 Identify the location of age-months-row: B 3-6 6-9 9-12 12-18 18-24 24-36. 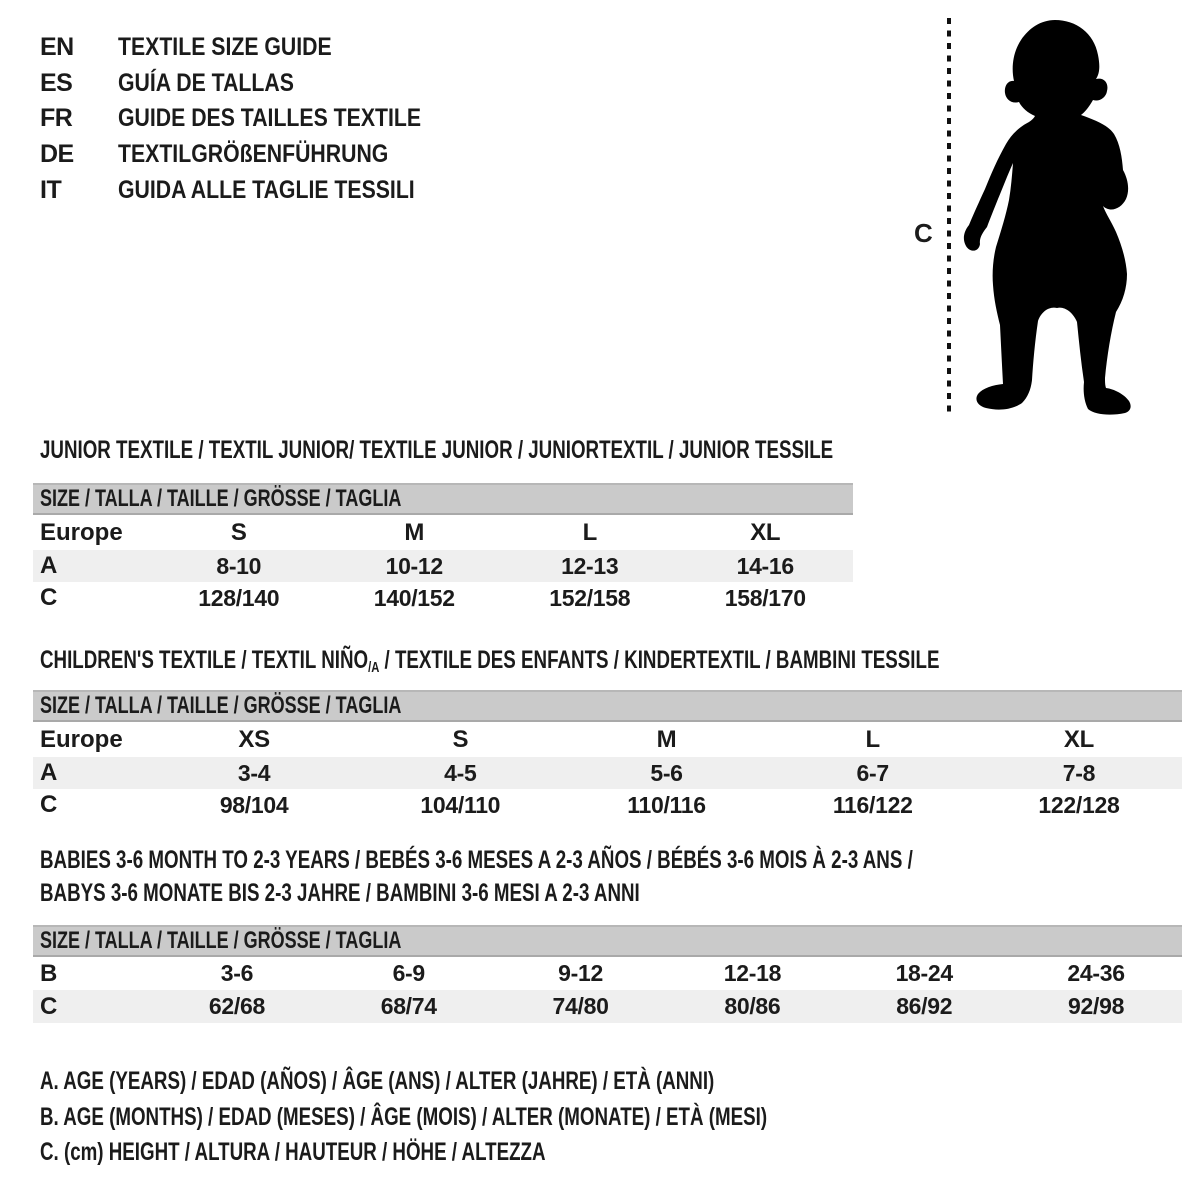
(607, 973).